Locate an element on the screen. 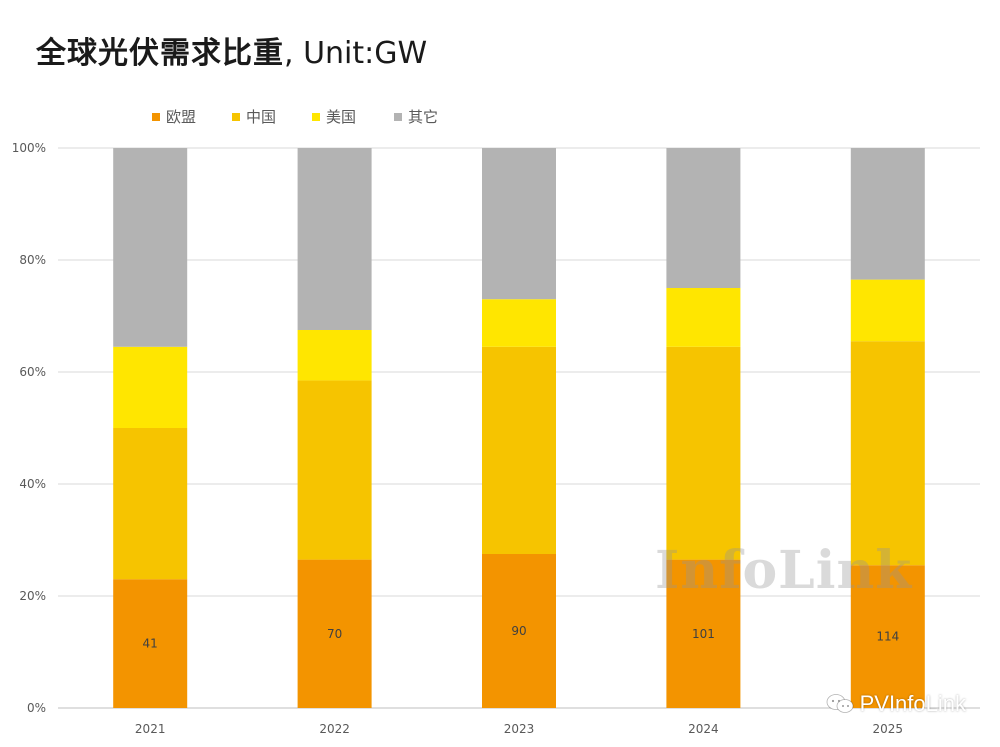 The width and height of the screenshot is (1000, 747). y-tick-label: 0% is located at coordinates (36, 708).